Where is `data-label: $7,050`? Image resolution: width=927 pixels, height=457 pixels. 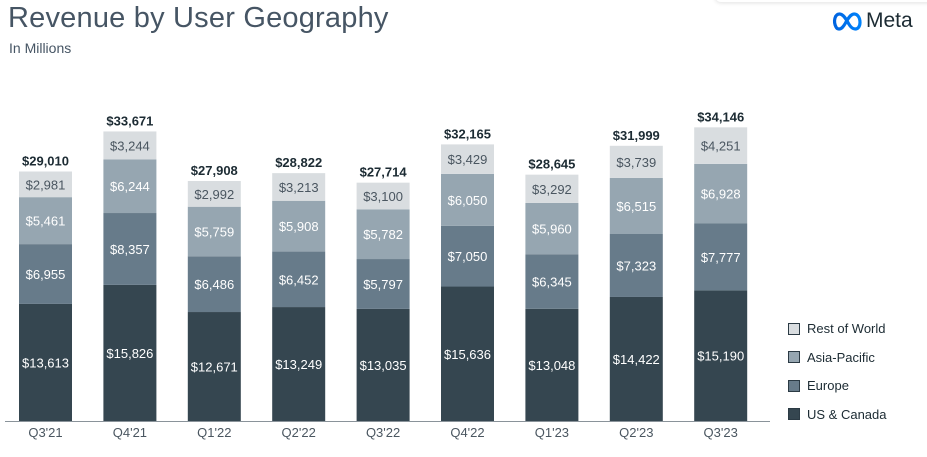
data-label: $7,050 is located at coordinates (468, 256).